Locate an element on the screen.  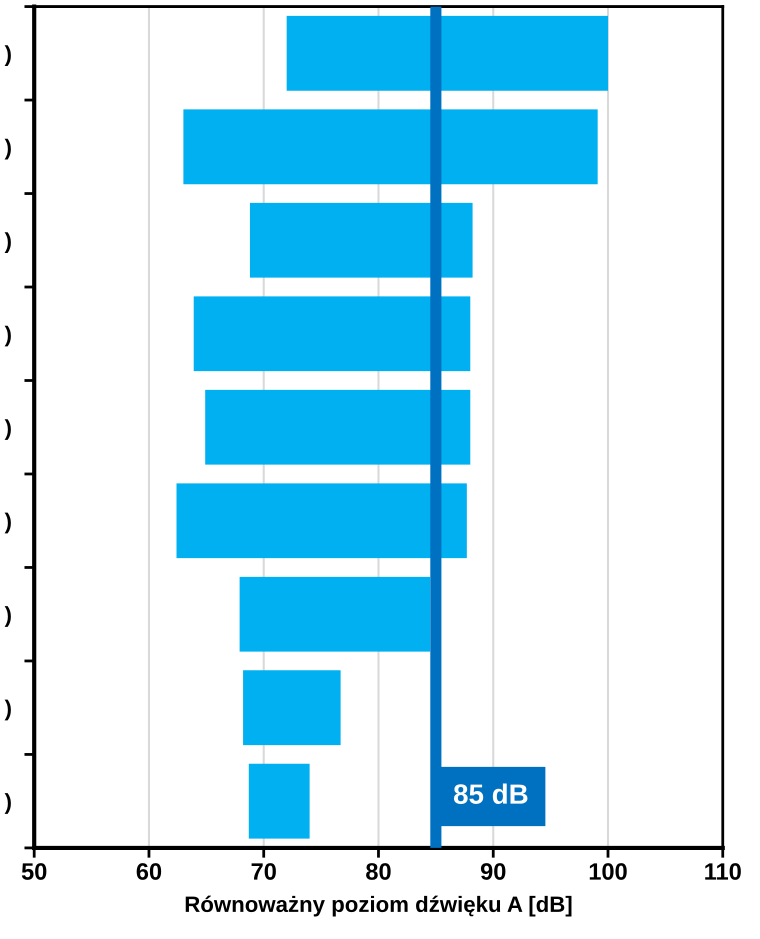
x-tick-label: 90 is located at coordinates (493, 871).